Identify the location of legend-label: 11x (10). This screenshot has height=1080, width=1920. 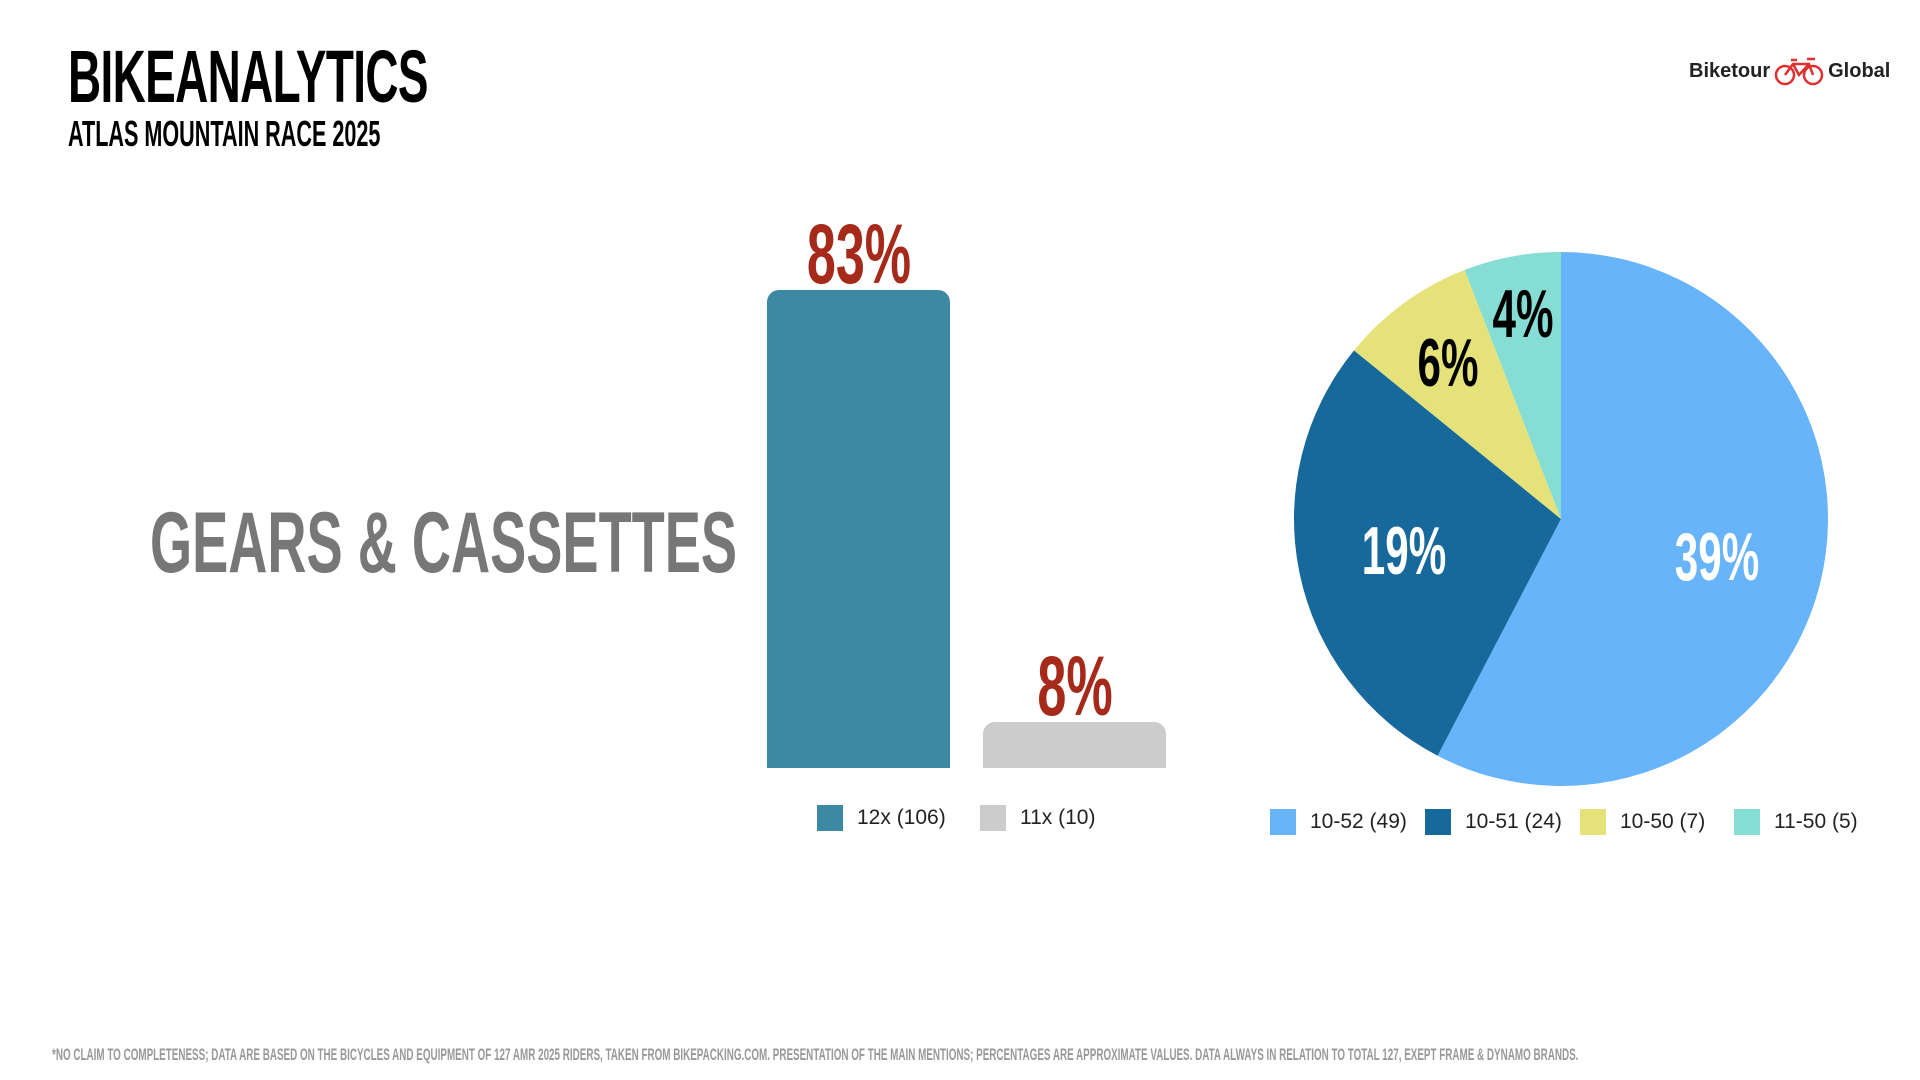
(1058, 817).